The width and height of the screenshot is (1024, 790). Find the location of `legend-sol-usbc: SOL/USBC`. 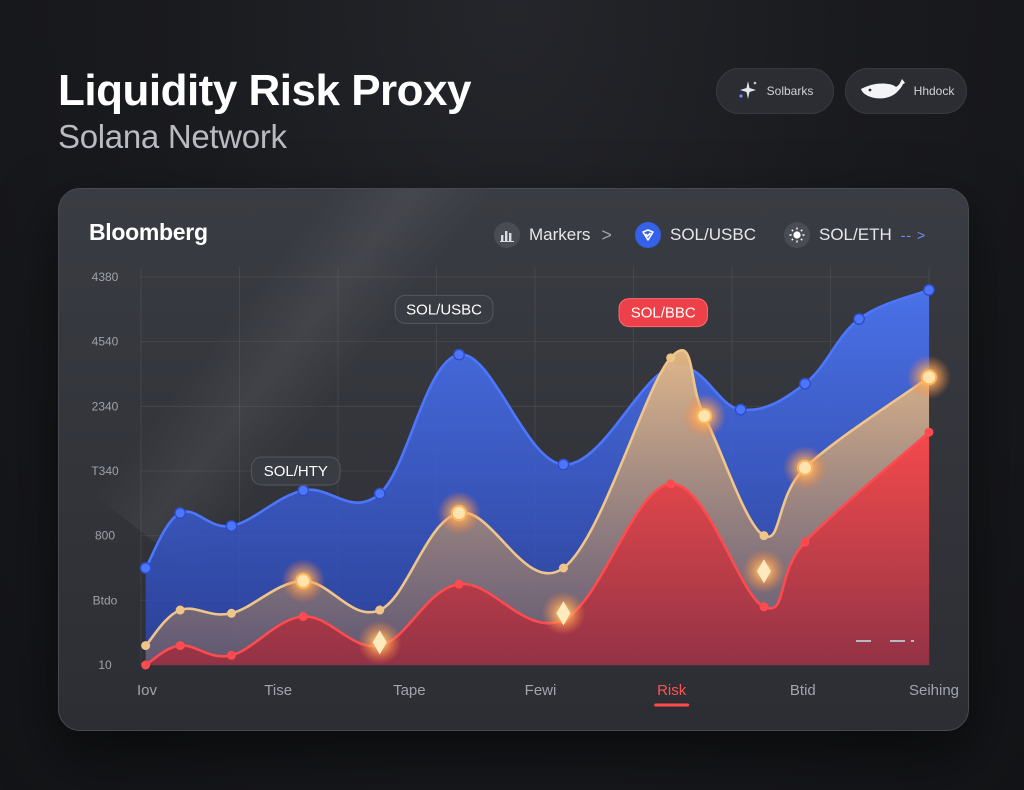

legend-sol-usbc: SOL/USBC is located at coordinates (695, 235).